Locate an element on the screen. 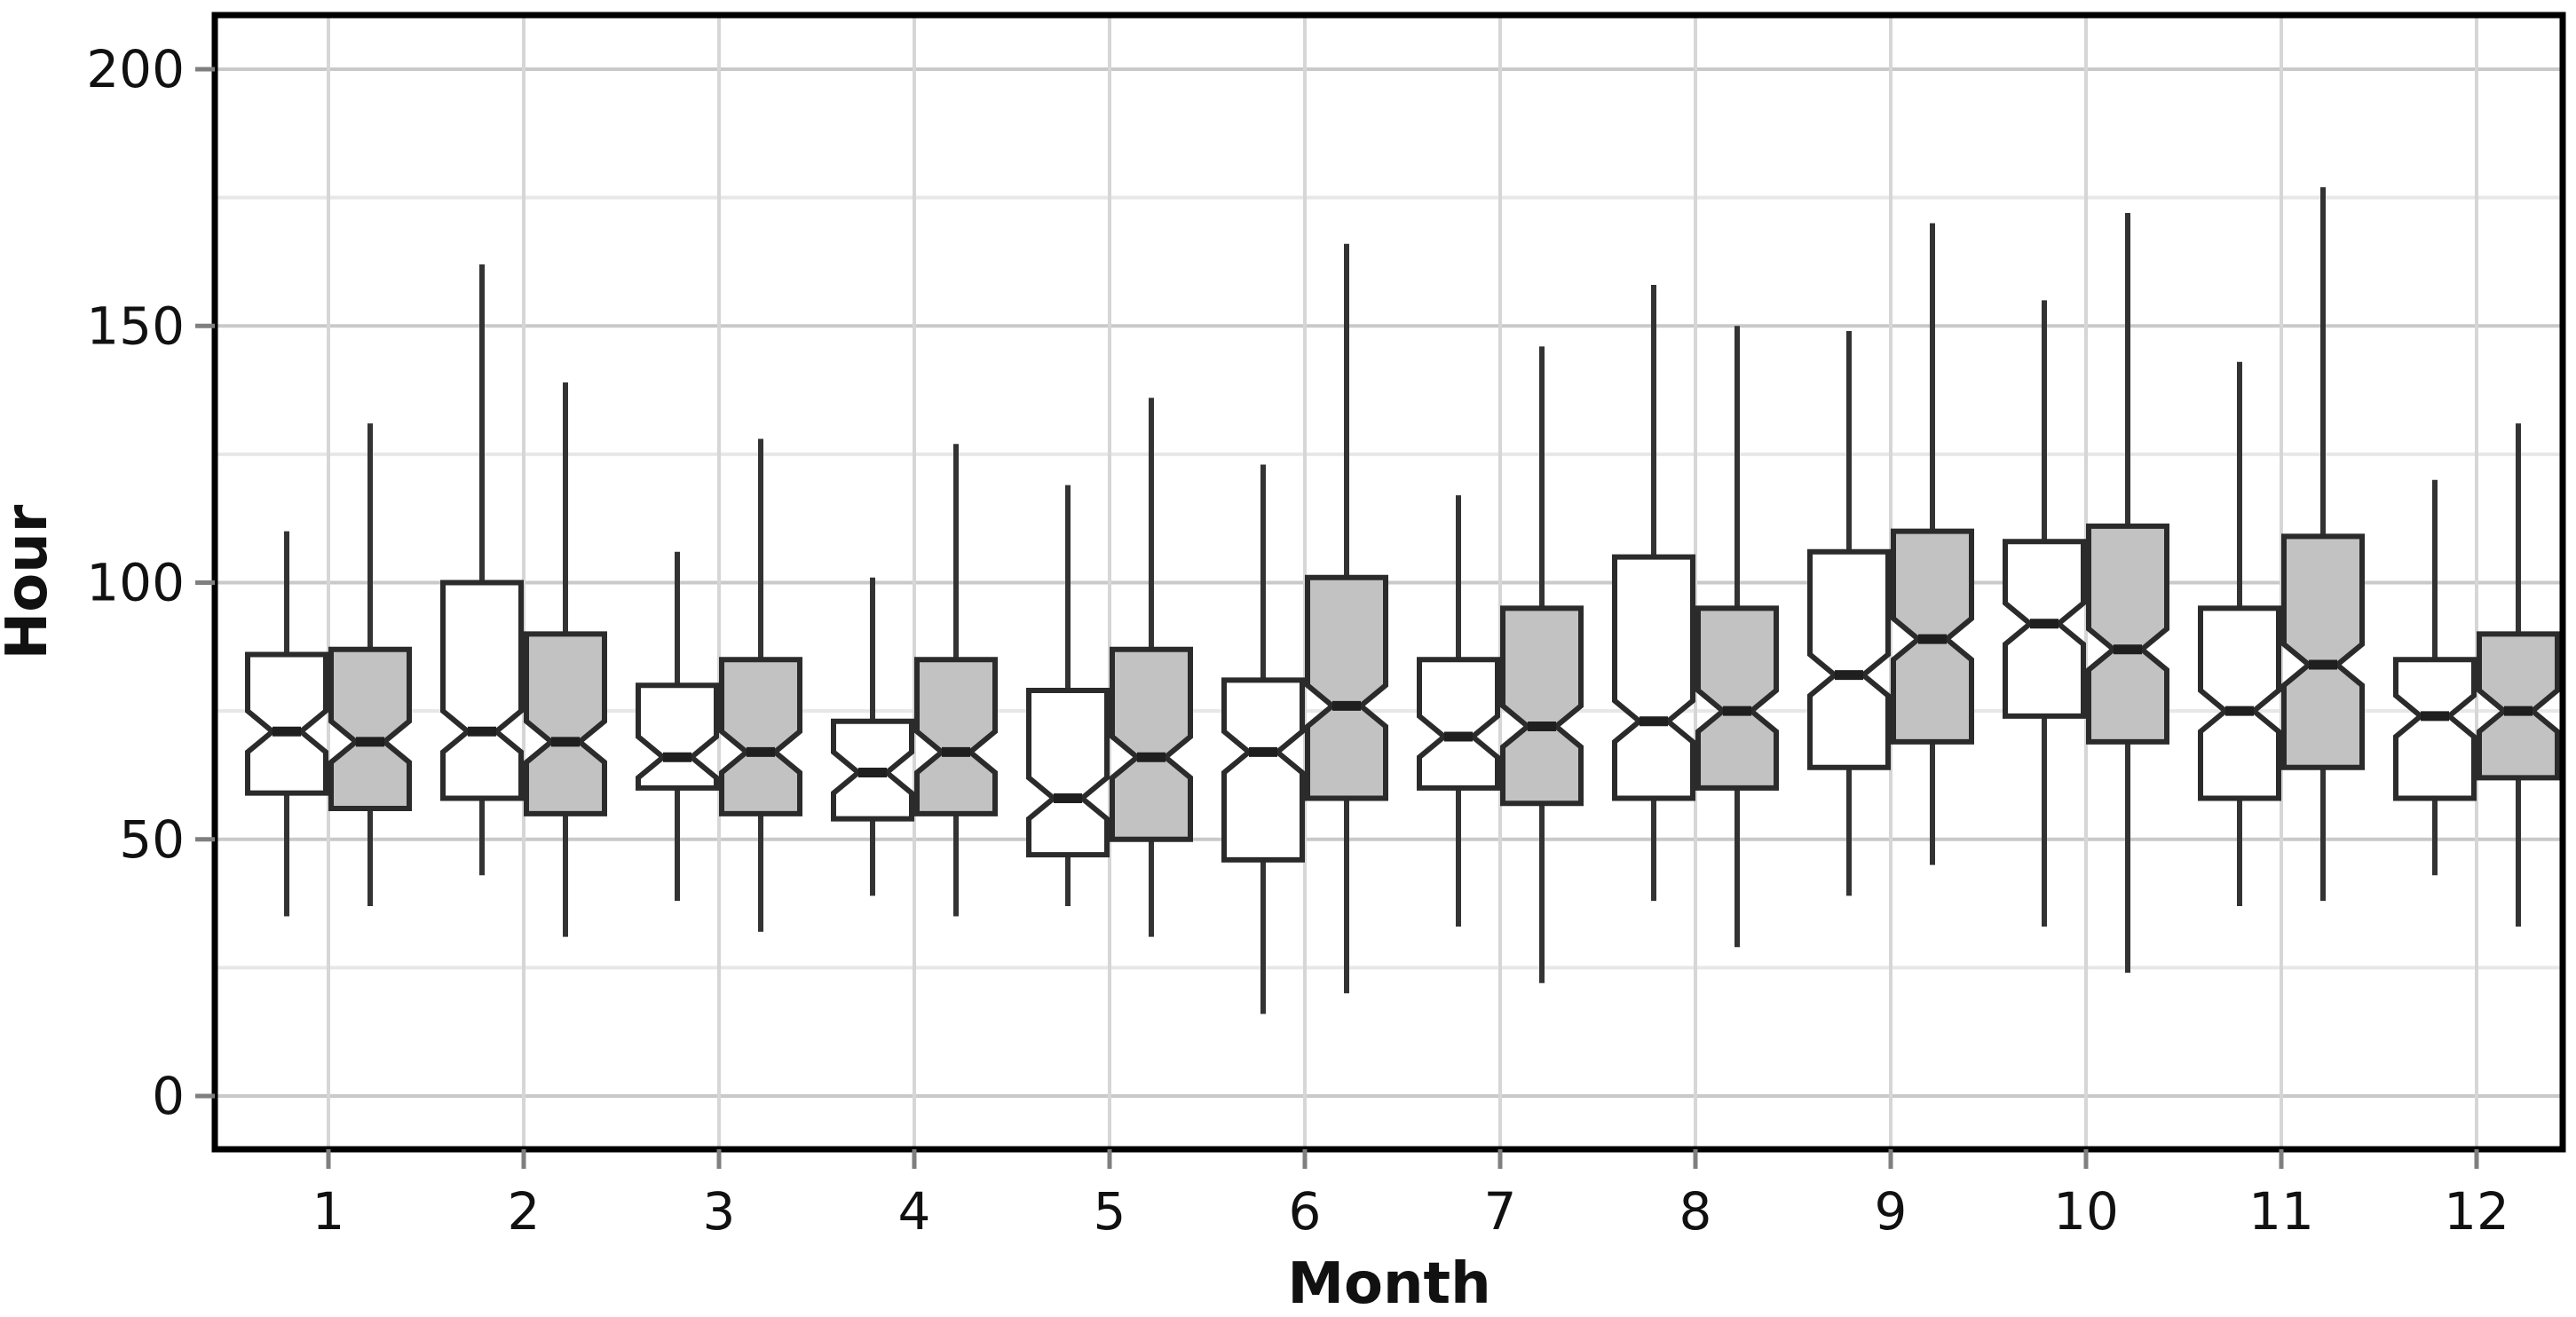 This screenshot has height=1317, width=2576. y-axis-title: Hour is located at coordinates (30, 581).